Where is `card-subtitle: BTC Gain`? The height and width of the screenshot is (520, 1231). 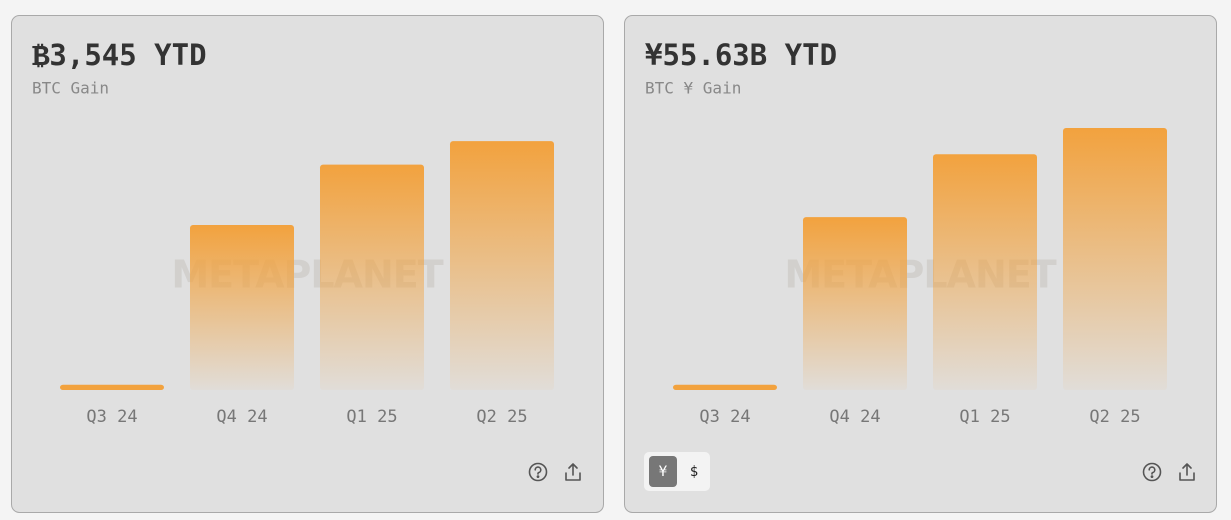 card-subtitle: BTC Gain is located at coordinates (70, 88).